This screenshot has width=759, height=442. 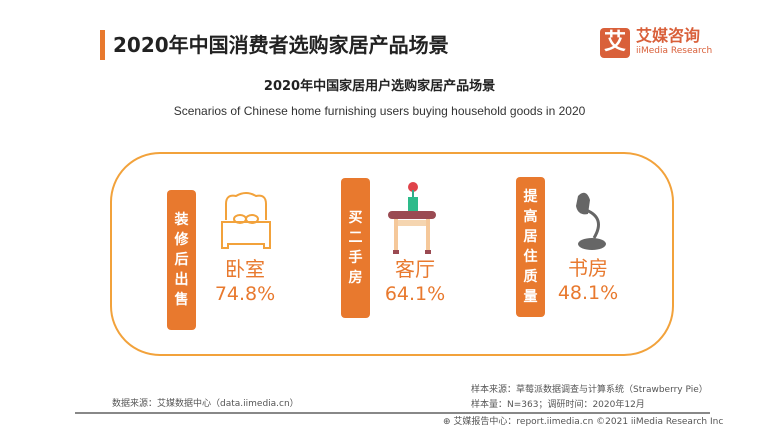 I want to click on tag-char: 高, so click(x=530, y=217).